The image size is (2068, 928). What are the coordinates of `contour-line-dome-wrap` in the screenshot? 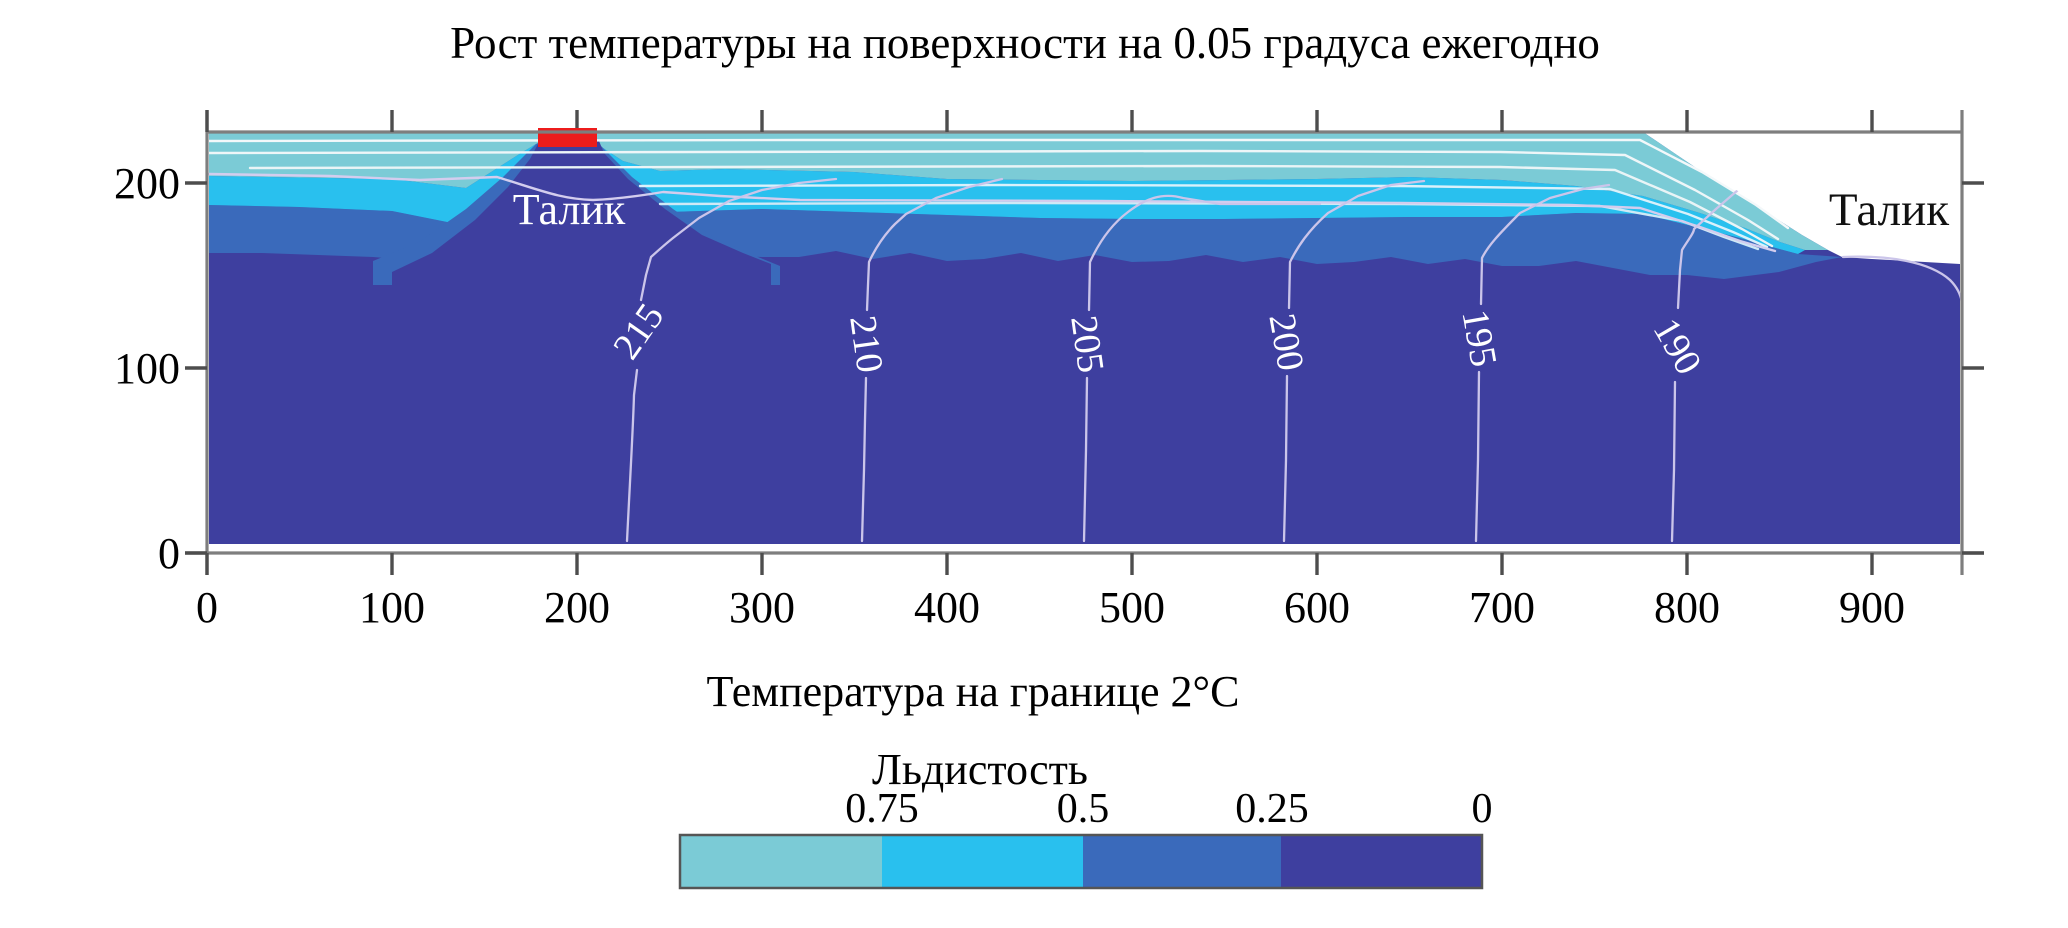 It's located at (992, 212).